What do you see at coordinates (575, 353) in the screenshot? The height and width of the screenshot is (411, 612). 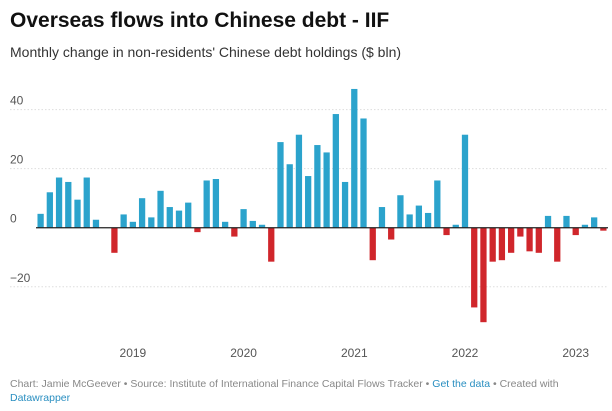 I see `x-tick-label: 2023` at bounding box center [575, 353].